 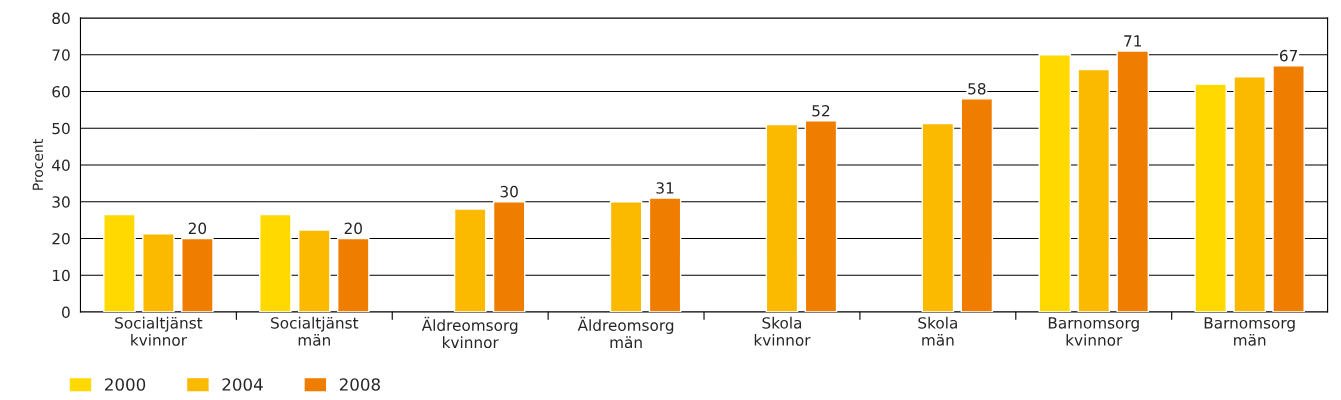 I want to click on x-tick-label: Barnomsorg kvinnor, so click(x=1093, y=331).